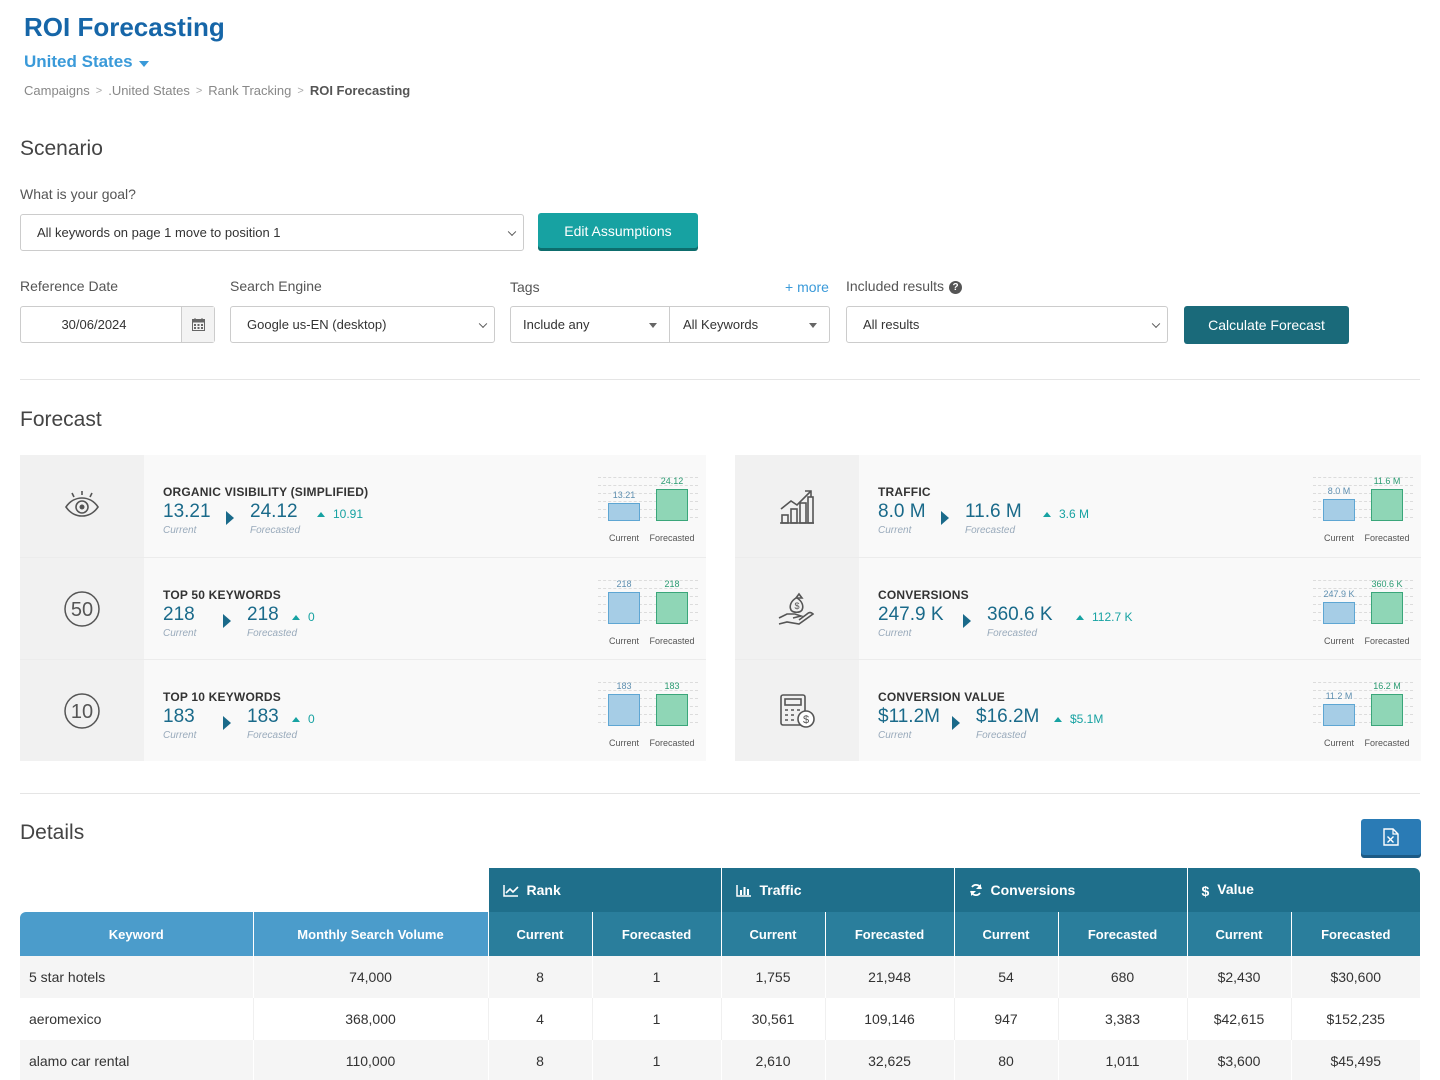  Describe the element at coordinates (813, 325) in the screenshot. I see `caret-down-icon` at that location.